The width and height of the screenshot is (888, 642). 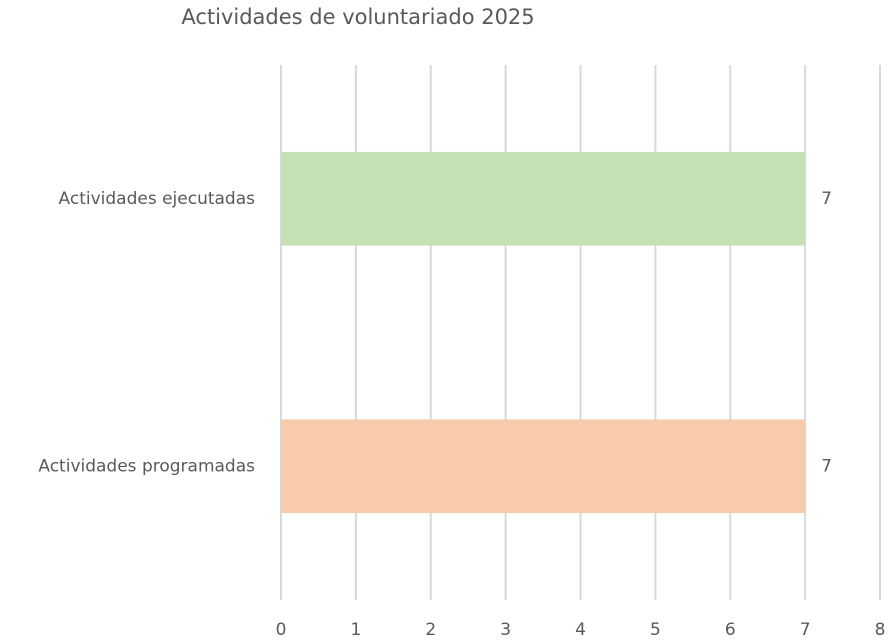 I want to click on x-tick-label: 7, so click(x=805, y=630).